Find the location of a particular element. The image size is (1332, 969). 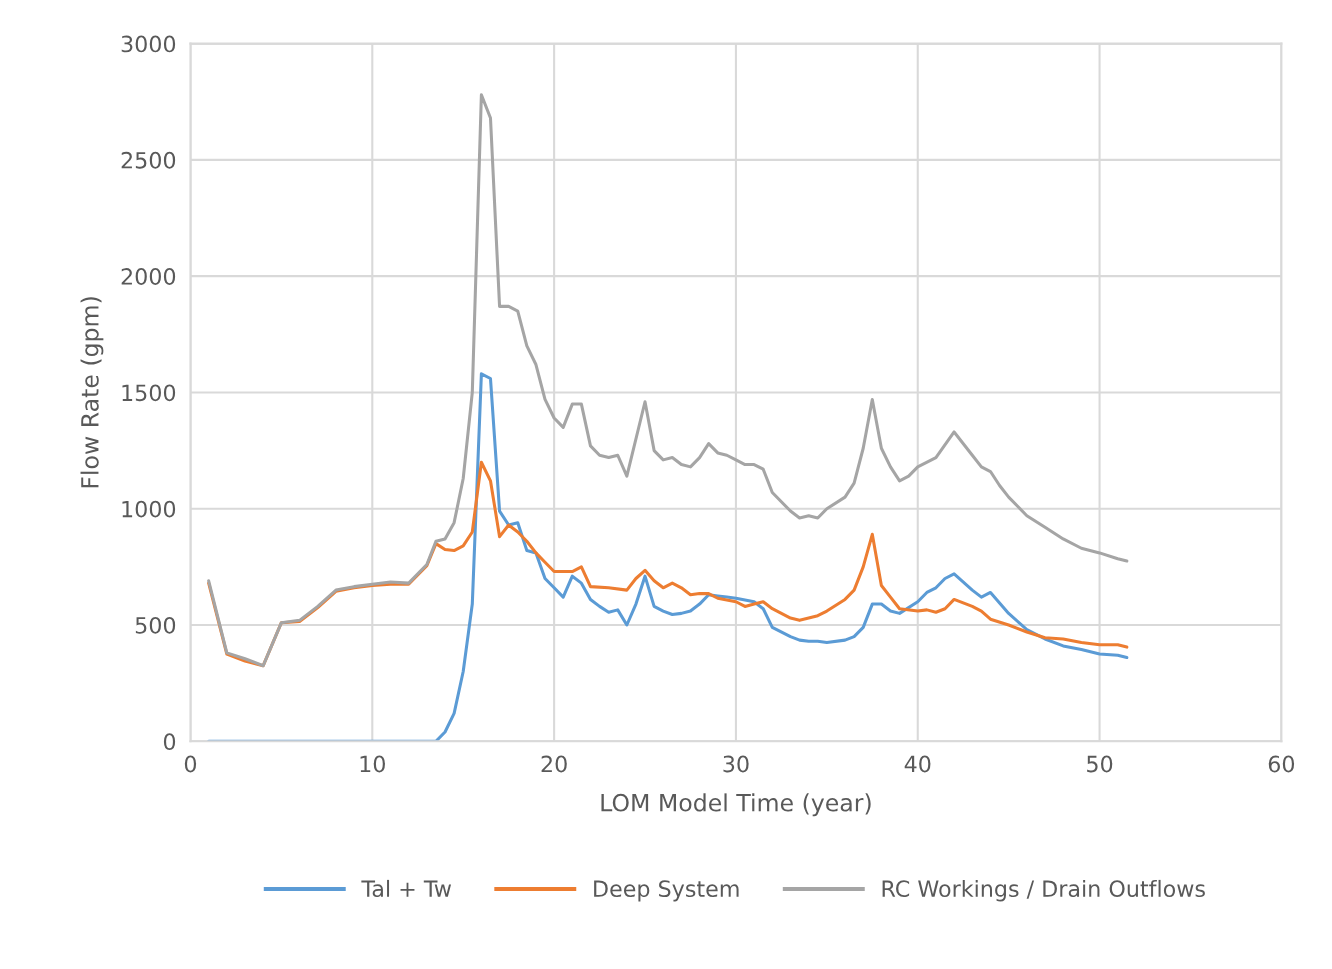

x-tick-label: 40 is located at coordinates (917, 764).